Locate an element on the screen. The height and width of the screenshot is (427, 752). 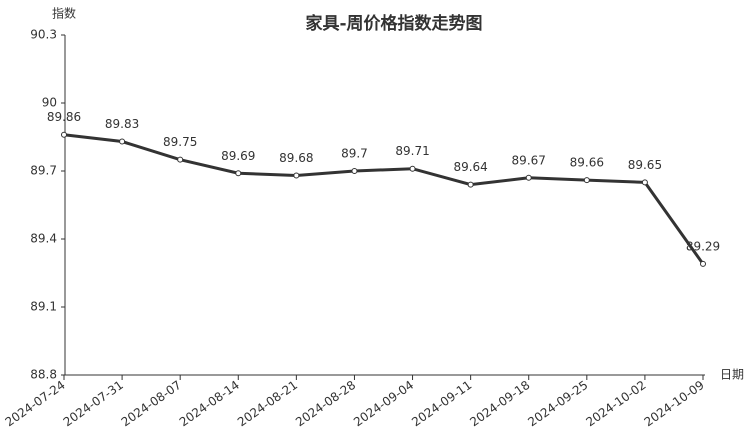
x-tick-label: 2024-09-11 is located at coordinates (441, 402).